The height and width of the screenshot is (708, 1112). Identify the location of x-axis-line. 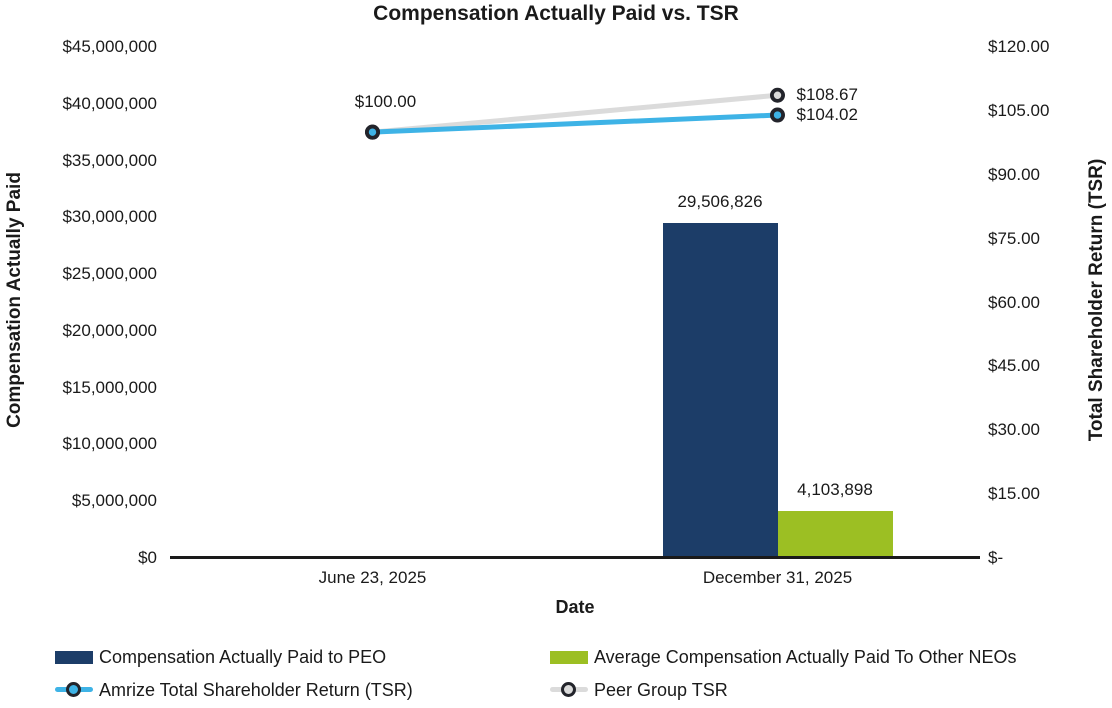
(575, 557).